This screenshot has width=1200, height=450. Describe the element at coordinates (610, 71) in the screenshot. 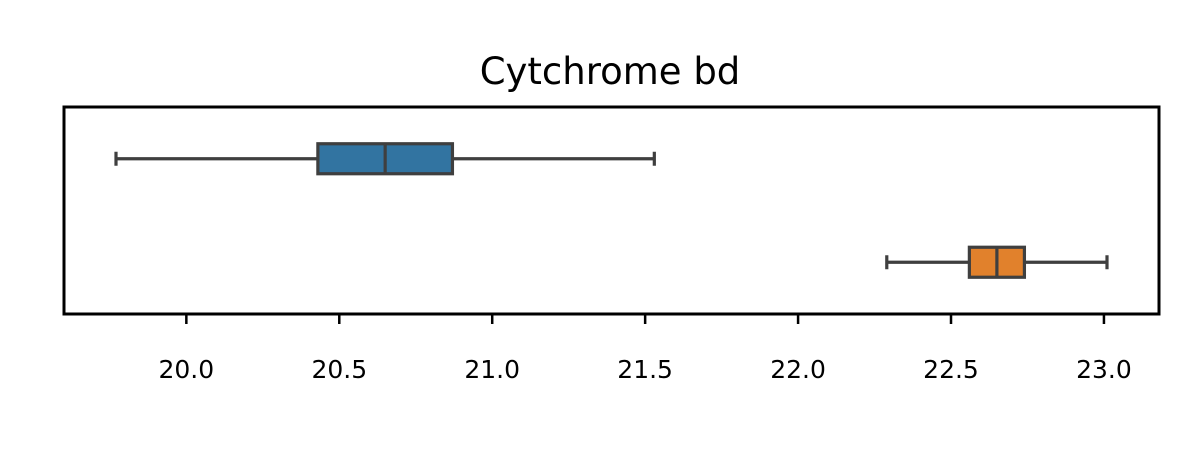

I see `chart-title: Cytchrome bd` at that location.